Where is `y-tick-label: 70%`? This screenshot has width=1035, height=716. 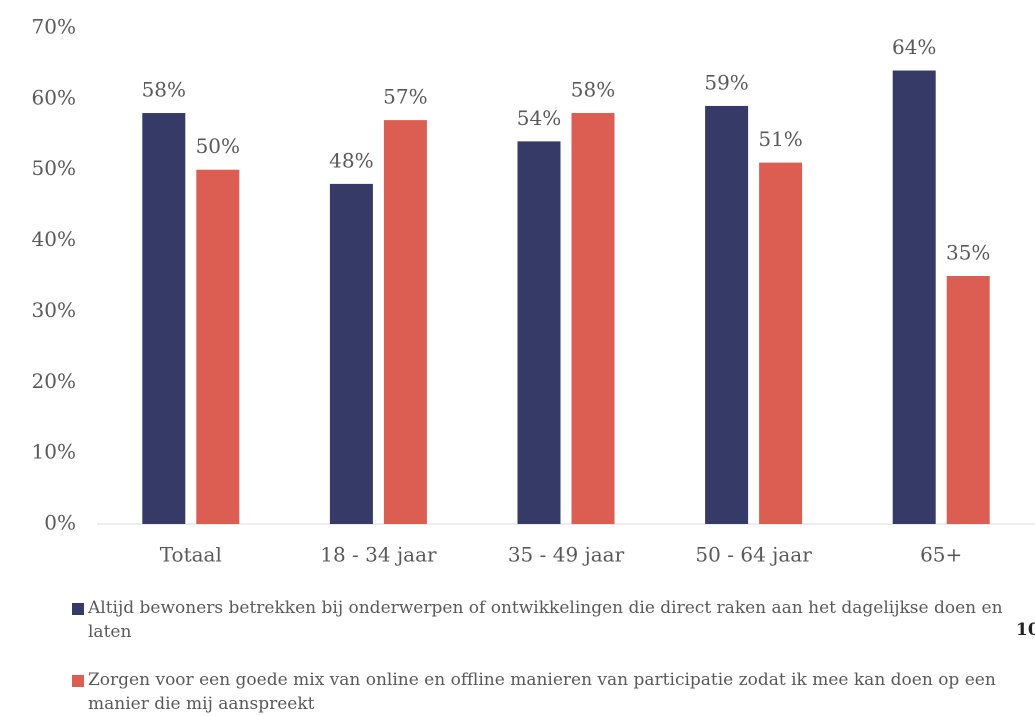
y-tick-label: 70% is located at coordinates (54, 27).